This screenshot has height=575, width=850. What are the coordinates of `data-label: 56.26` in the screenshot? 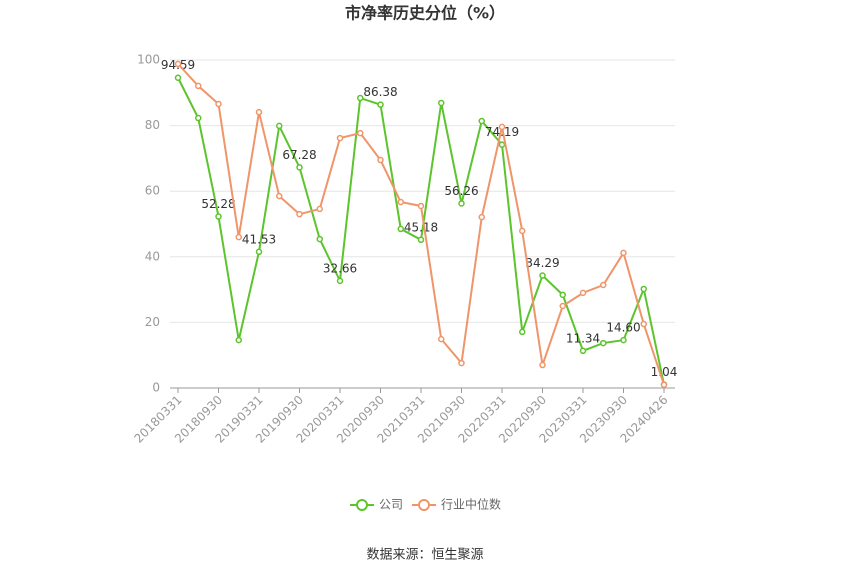 It's located at (461, 191).